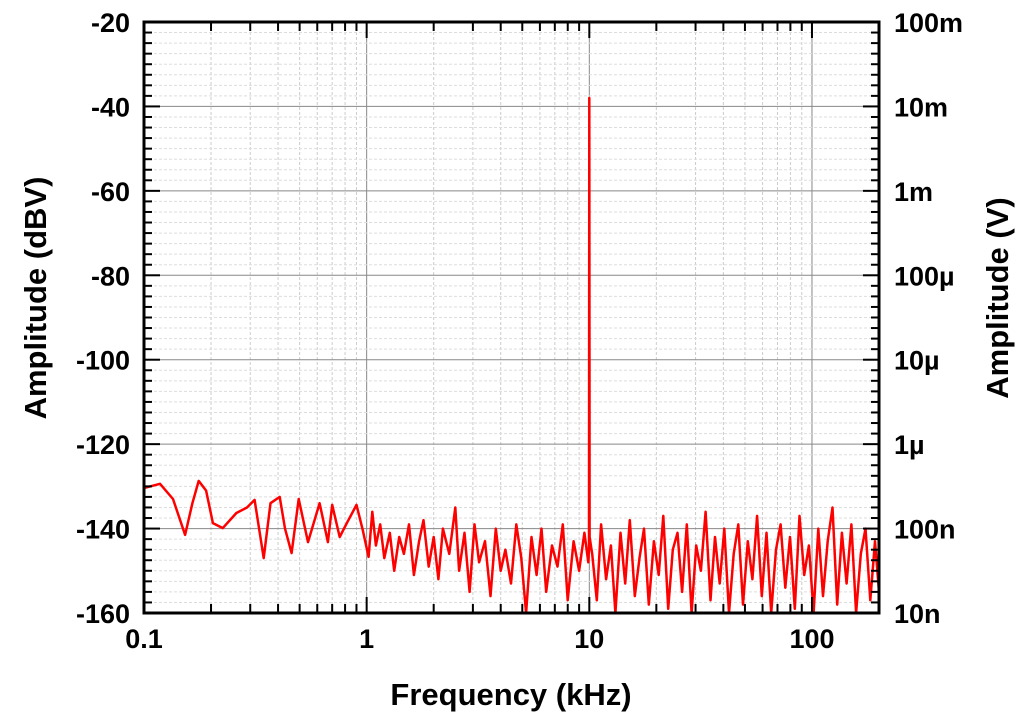 The height and width of the screenshot is (728, 1025). Describe the element at coordinates (103, 530) in the screenshot. I see `y-tick-label: -140` at that location.